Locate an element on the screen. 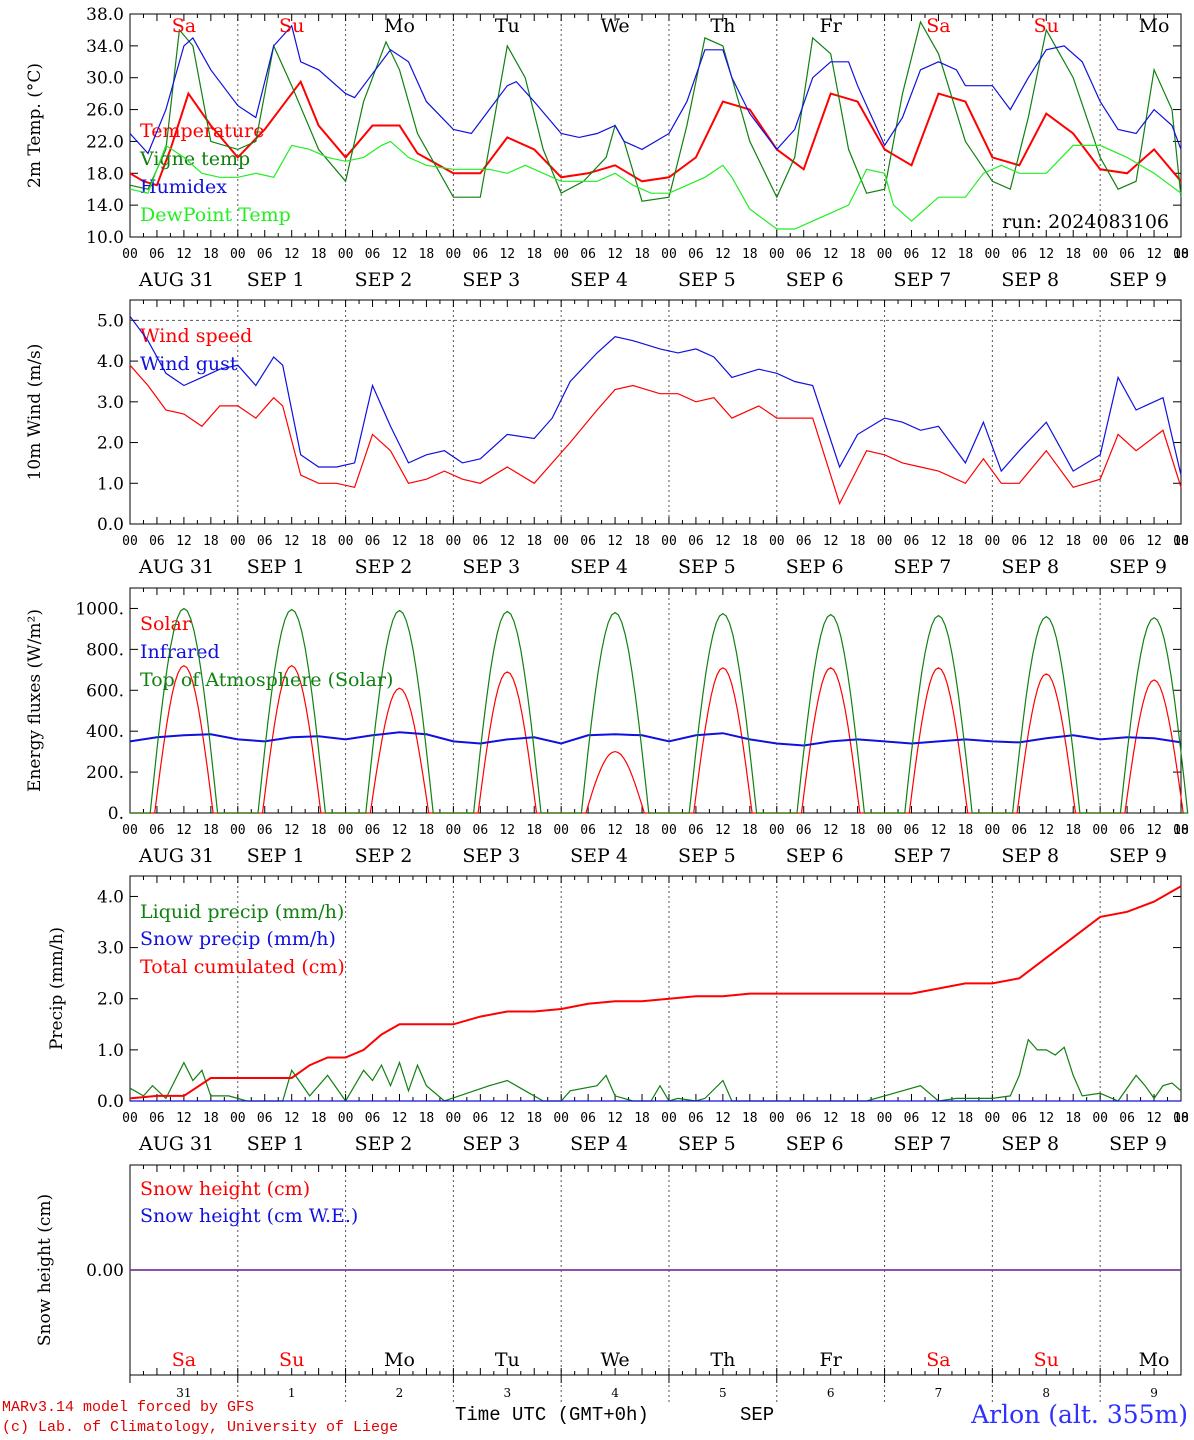  y-tick-label: 26.0 is located at coordinates (105, 111).